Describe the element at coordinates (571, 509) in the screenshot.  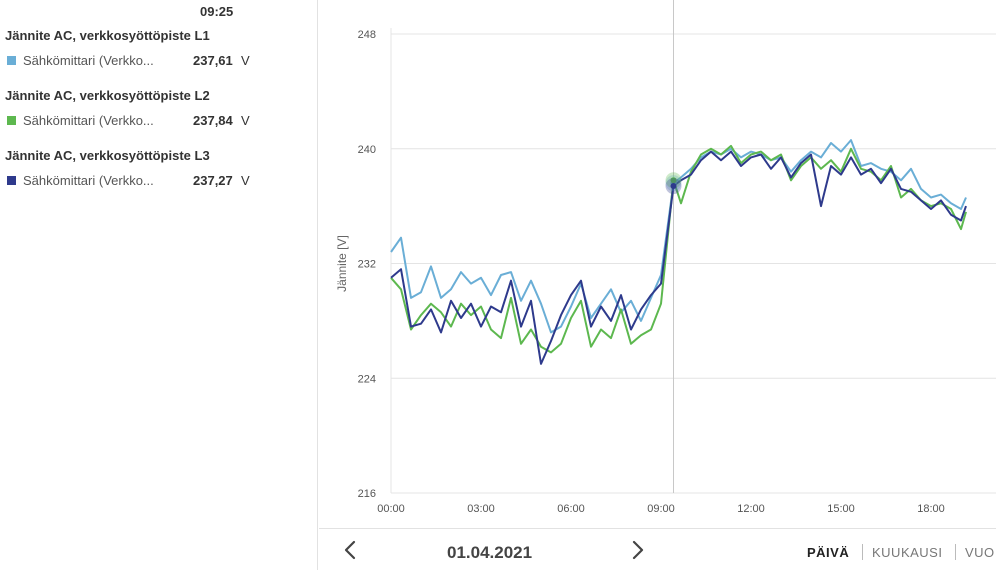
I see `x-tick-label: 06:00` at that location.